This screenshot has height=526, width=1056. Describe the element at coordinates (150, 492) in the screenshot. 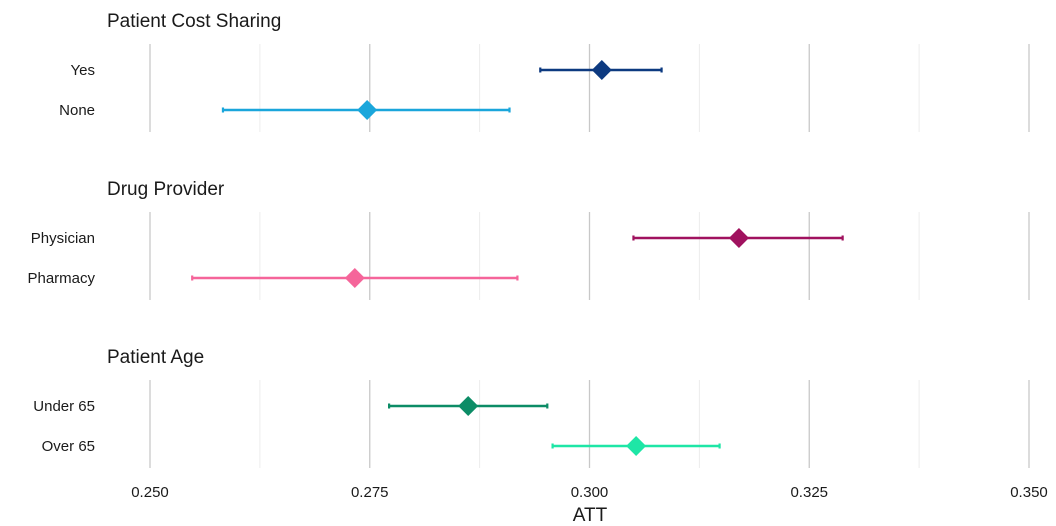

I see `x-tick-label: 0.250` at that location.